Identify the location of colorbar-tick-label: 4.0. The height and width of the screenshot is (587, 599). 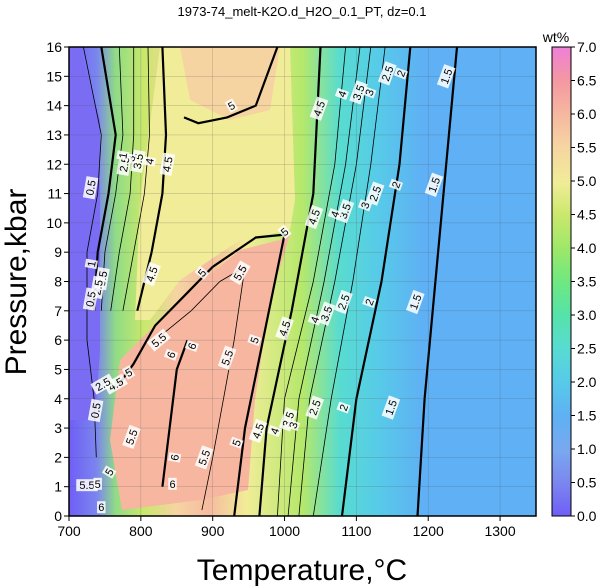
(587, 248).